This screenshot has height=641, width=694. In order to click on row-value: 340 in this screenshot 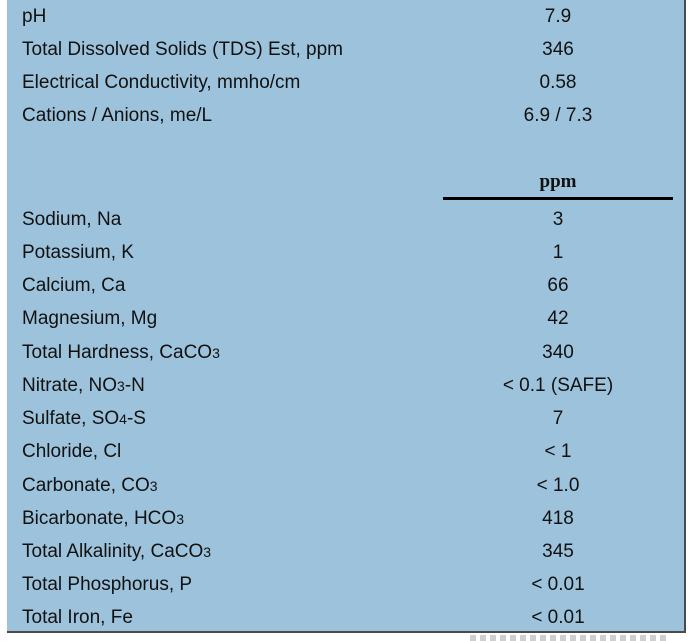, I will do `click(558, 352)`.